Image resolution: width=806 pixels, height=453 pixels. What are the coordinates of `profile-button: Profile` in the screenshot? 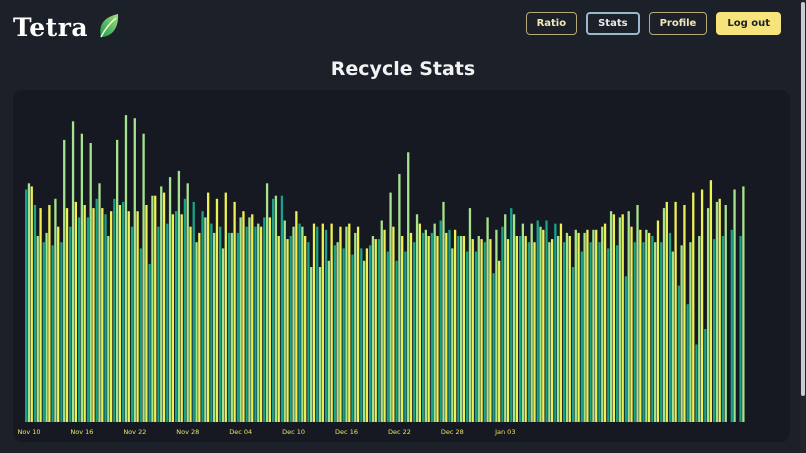 It's located at (678, 23).